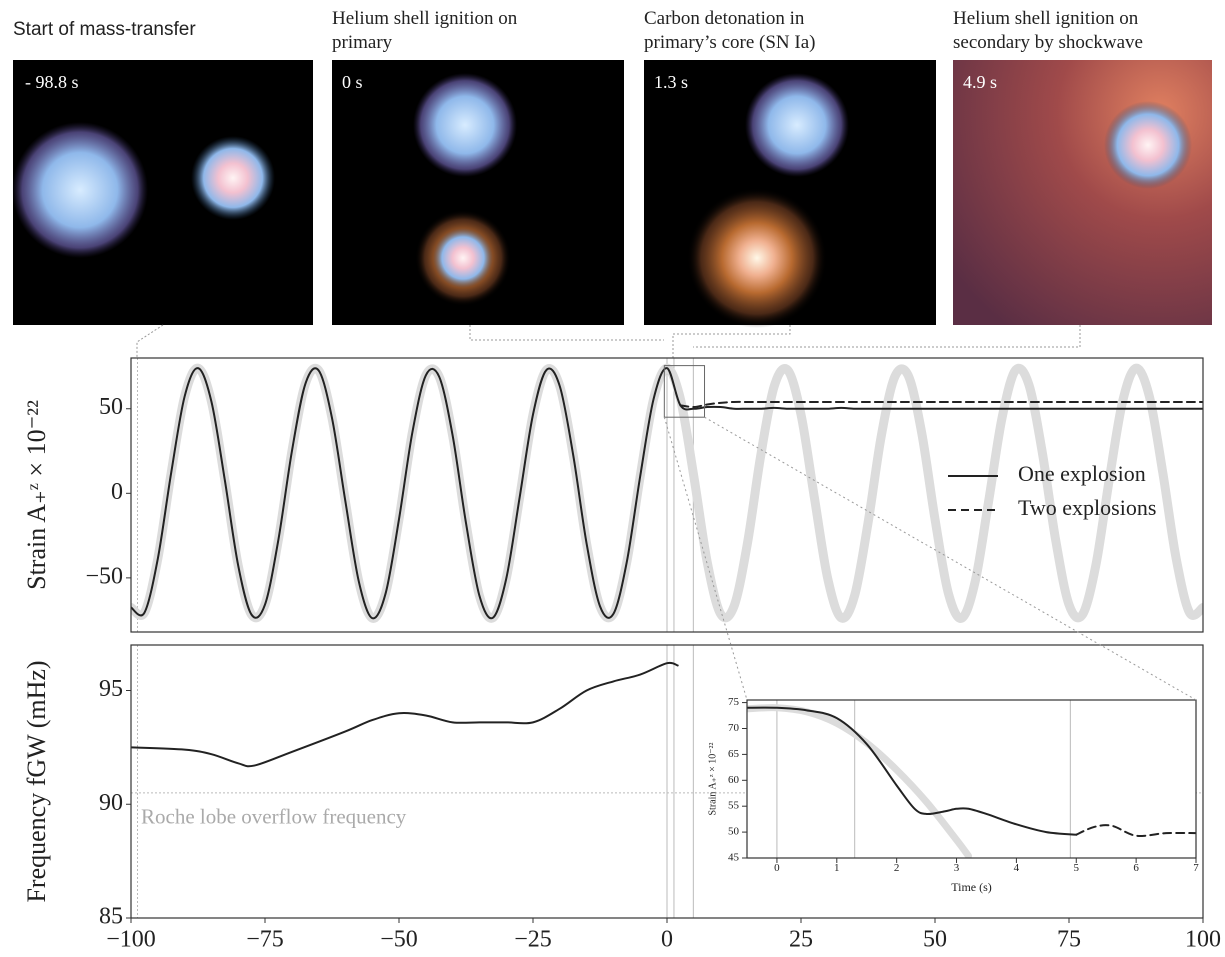  What do you see at coordinates (1196, 868) in the screenshot?
I see `x-tick-label: 7` at bounding box center [1196, 868].